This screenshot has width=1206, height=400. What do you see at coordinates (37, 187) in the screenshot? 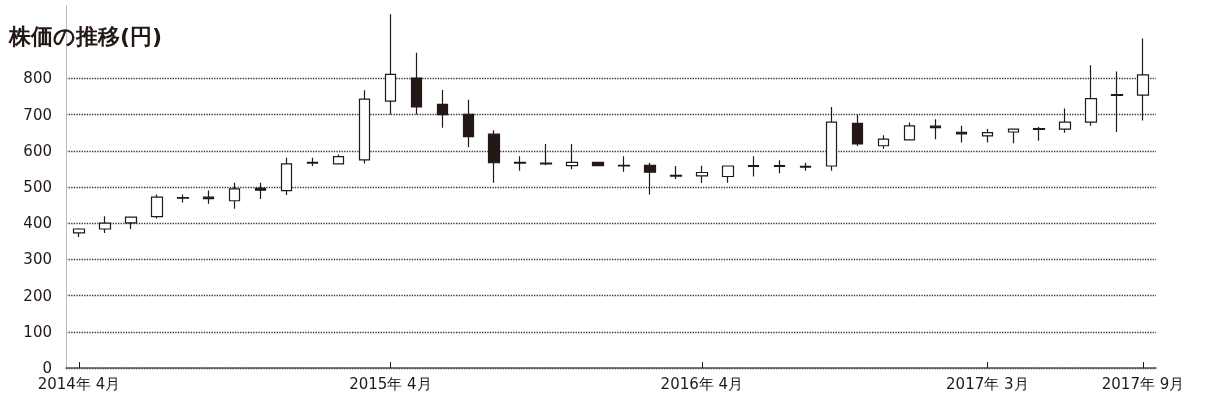
I see `y-tick-label: 500` at bounding box center [37, 187].